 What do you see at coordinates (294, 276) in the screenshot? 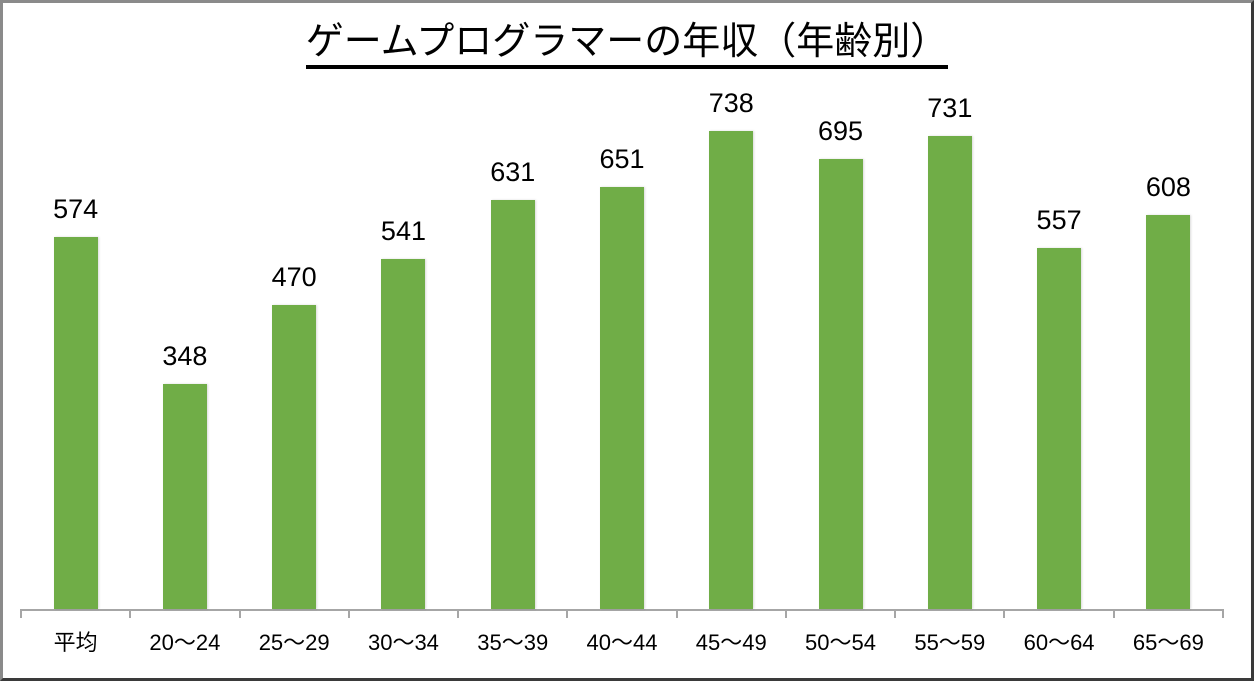
I see `data-label: 470` at bounding box center [294, 276].